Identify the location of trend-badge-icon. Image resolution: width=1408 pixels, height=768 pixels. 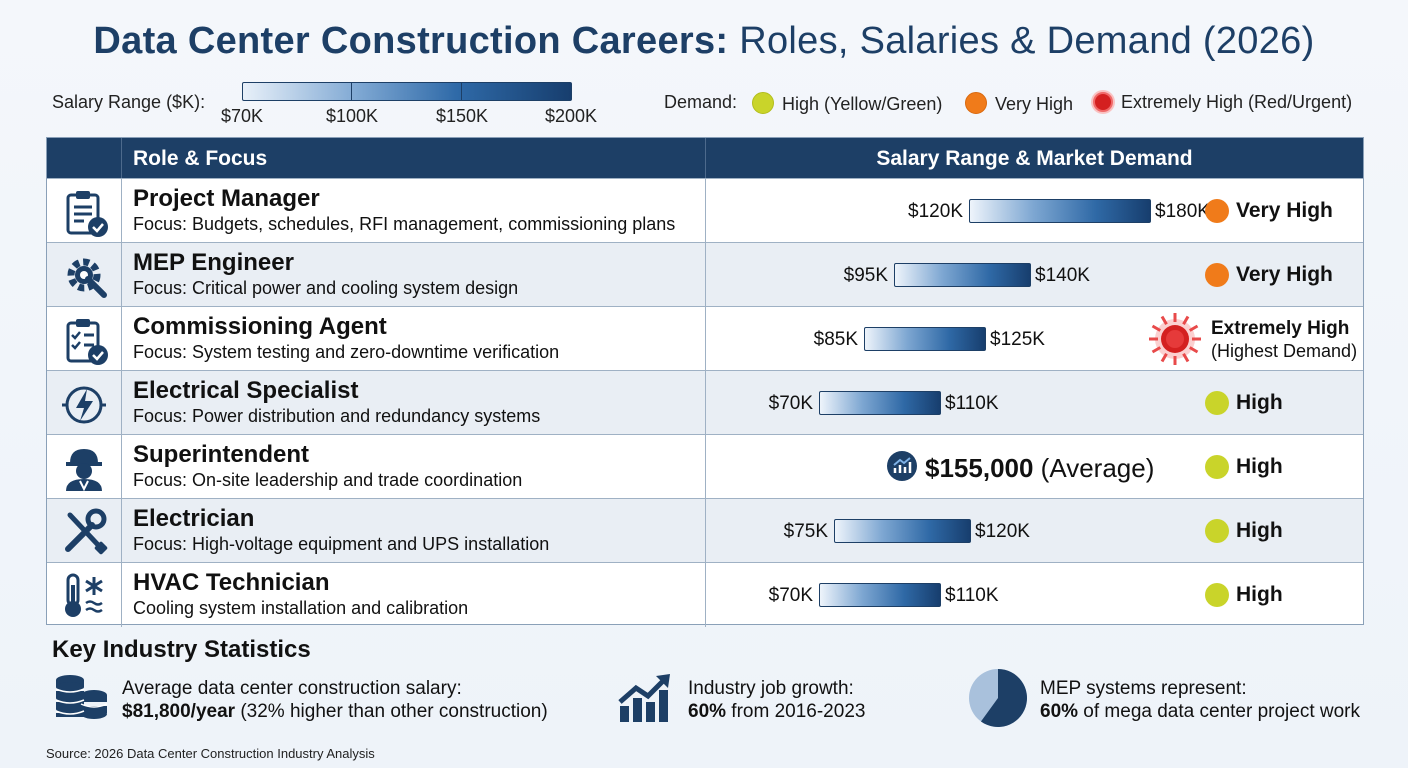
(902, 466).